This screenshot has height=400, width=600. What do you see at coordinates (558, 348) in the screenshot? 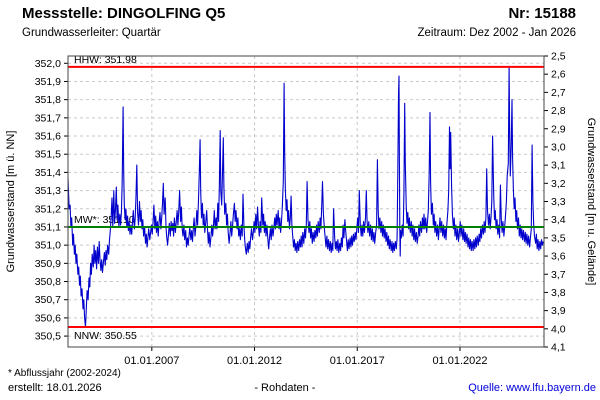
I see `y2-axis-tick-label: 4,1` at bounding box center [558, 348].